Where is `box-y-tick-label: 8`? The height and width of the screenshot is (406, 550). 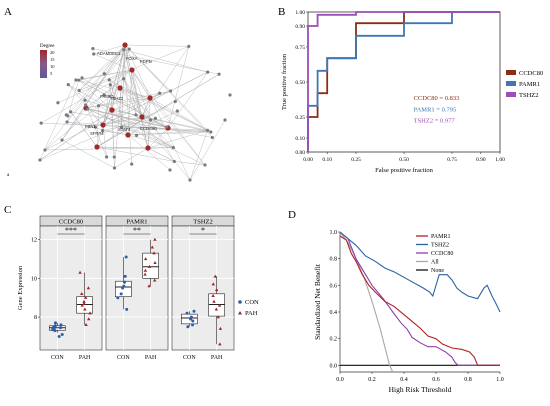
box-y-tick-label: 8 is located at coordinates (35, 318).